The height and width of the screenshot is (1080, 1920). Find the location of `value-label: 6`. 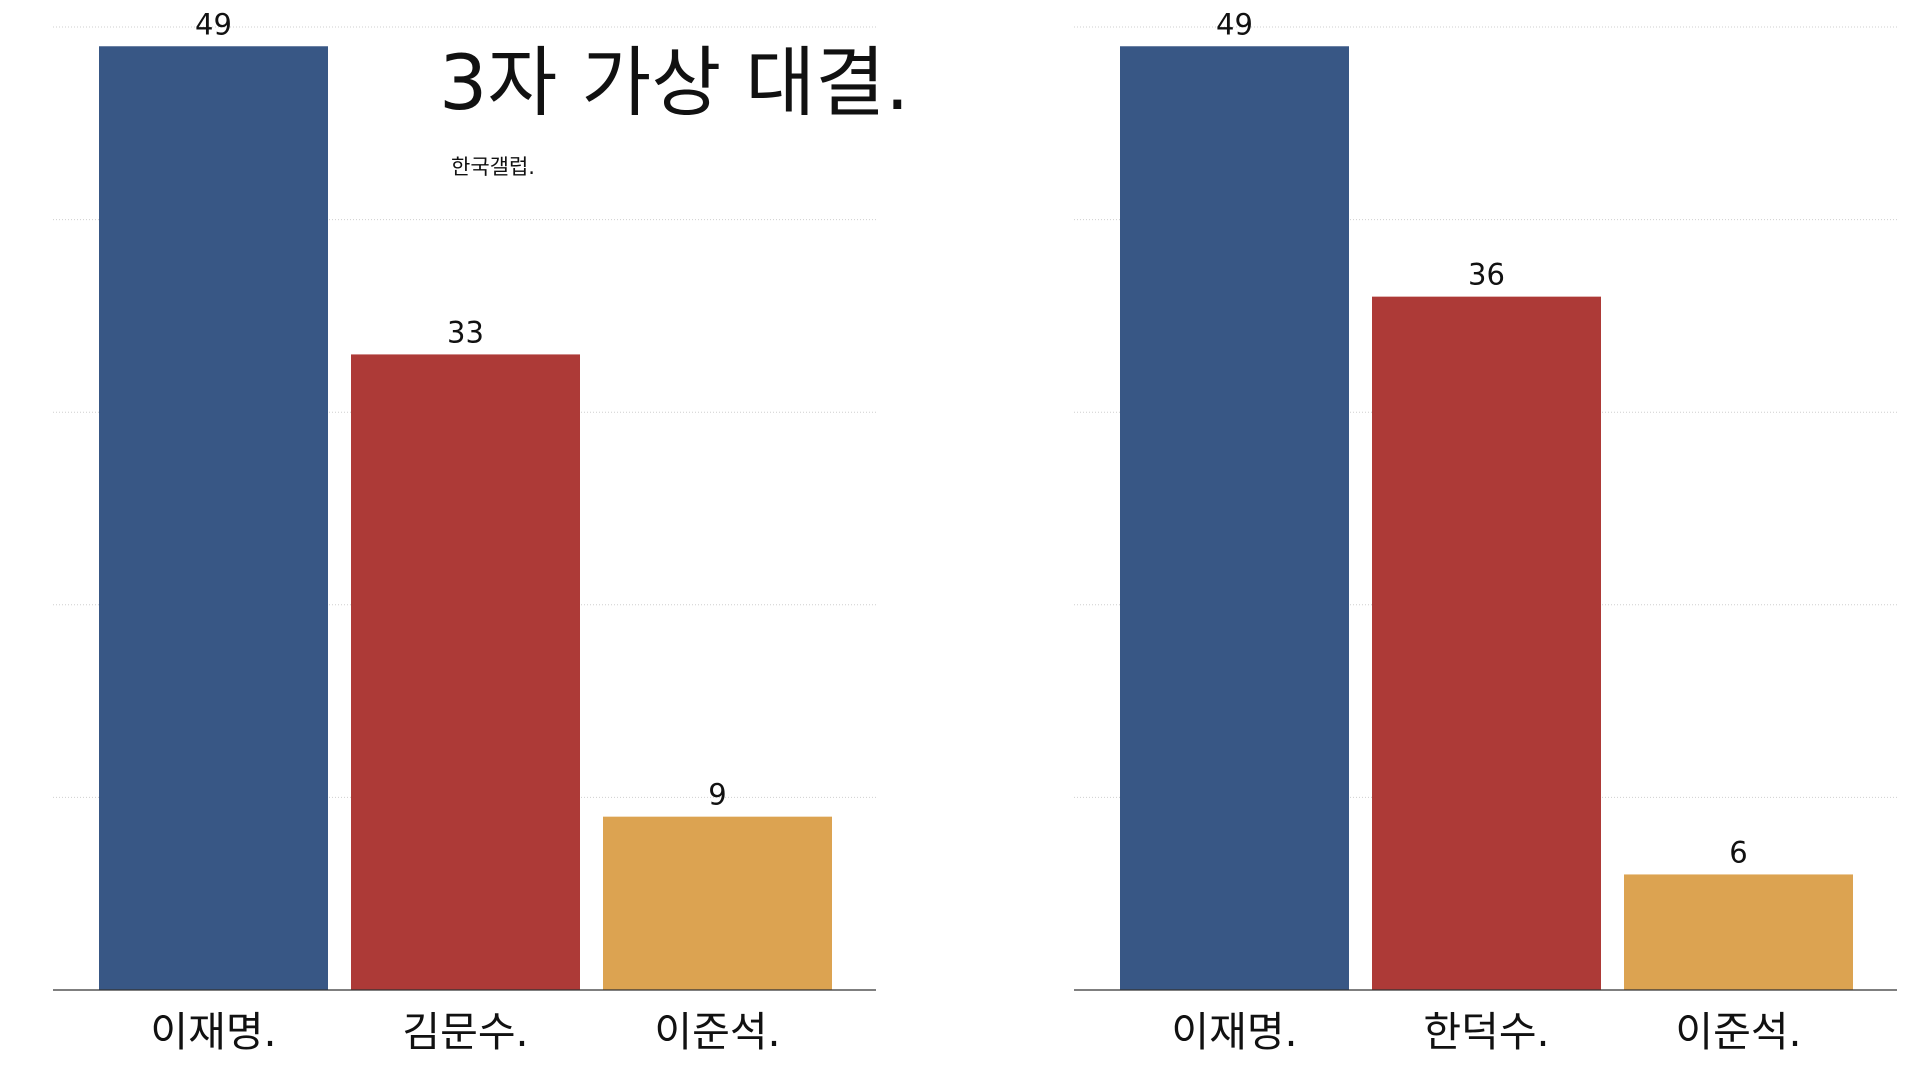

value-label: 6 is located at coordinates (1738, 852).